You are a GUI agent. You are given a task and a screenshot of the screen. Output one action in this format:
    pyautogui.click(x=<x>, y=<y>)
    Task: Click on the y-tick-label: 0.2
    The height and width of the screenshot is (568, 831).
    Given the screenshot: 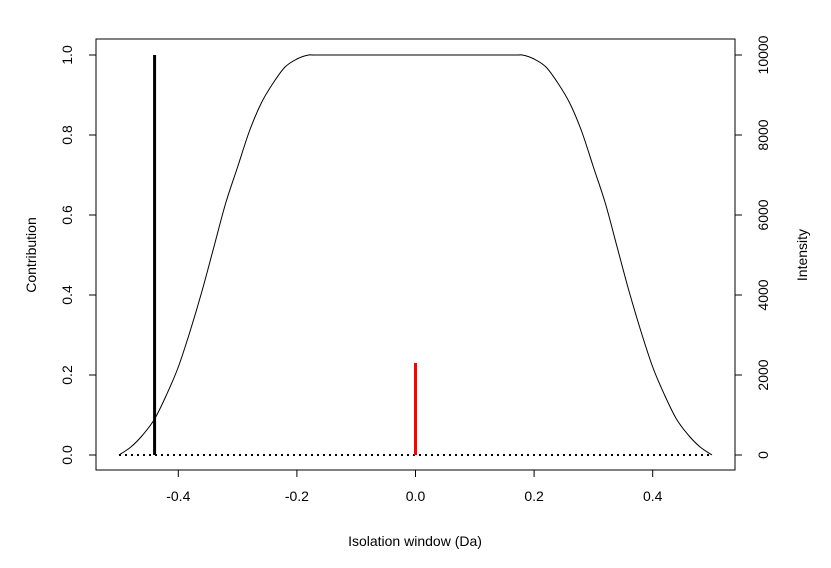 What is the action you would take?
    pyautogui.click(x=67, y=375)
    